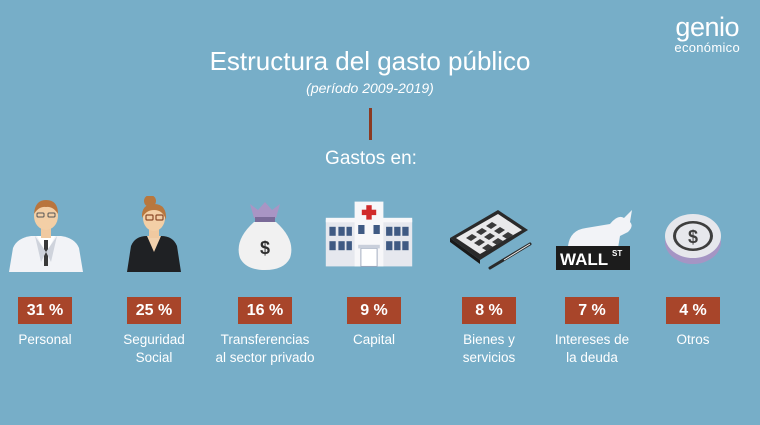 This screenshot has width=760, height=425. I want to click on badge-otros: 4 %, so click(693, 310).